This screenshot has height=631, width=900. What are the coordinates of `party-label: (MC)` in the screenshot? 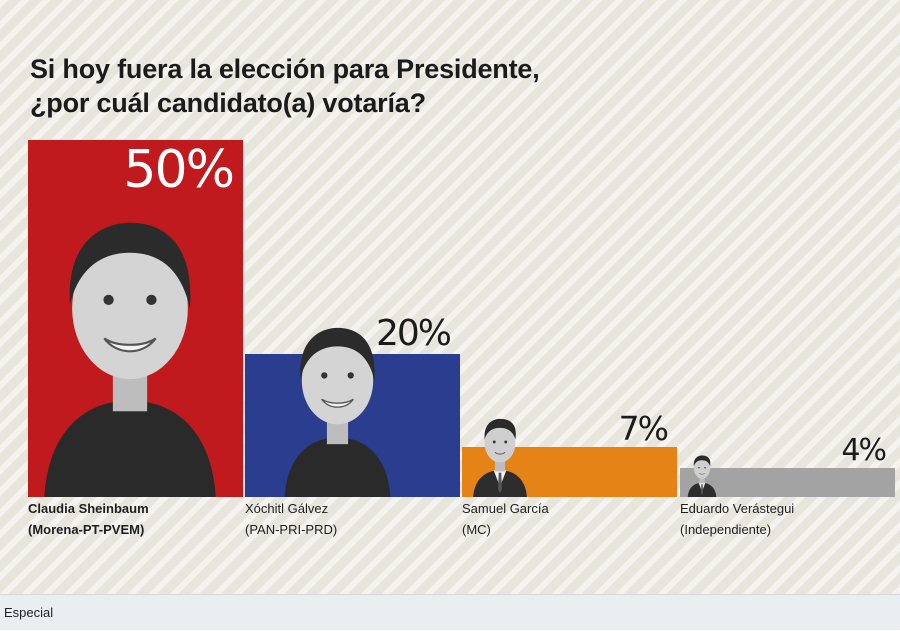 It's located at (476, 529).